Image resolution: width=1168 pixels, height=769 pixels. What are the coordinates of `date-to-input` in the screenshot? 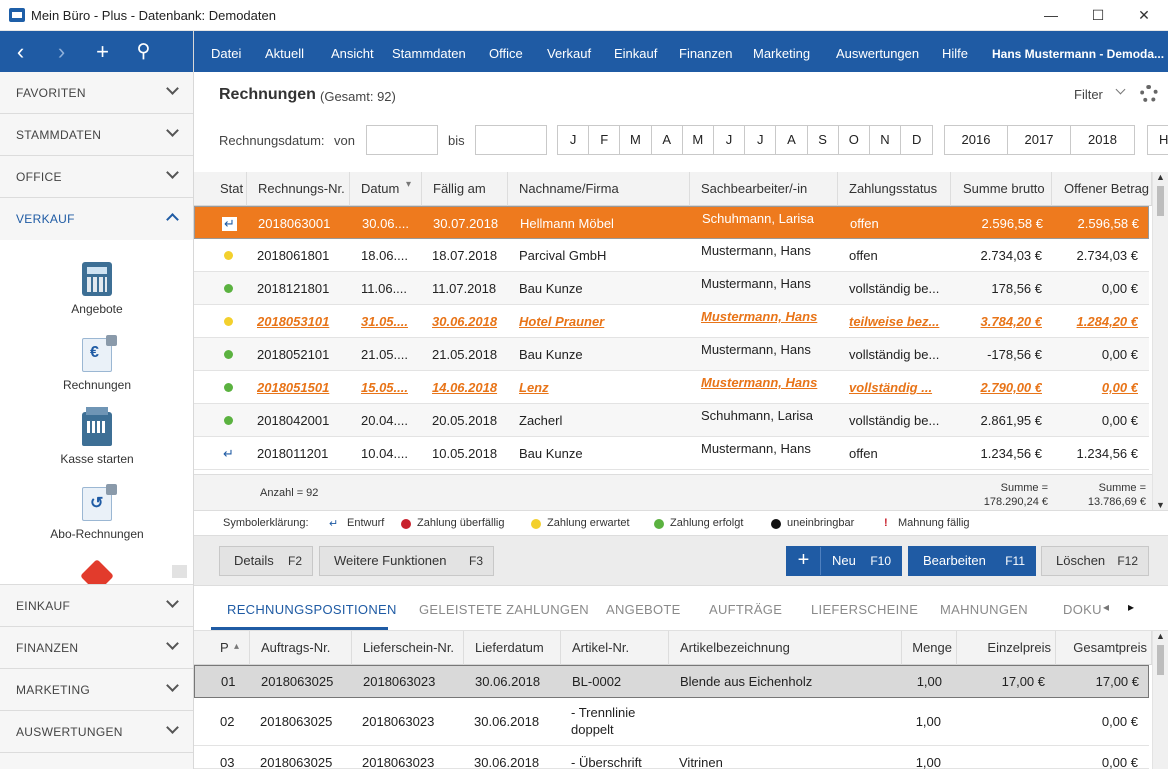 It's located at (511, 140).